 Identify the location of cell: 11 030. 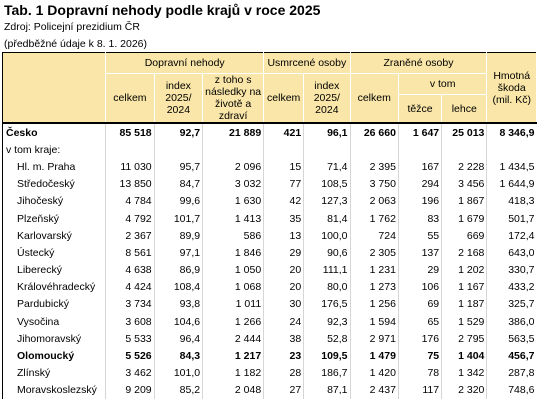
(130, 167).